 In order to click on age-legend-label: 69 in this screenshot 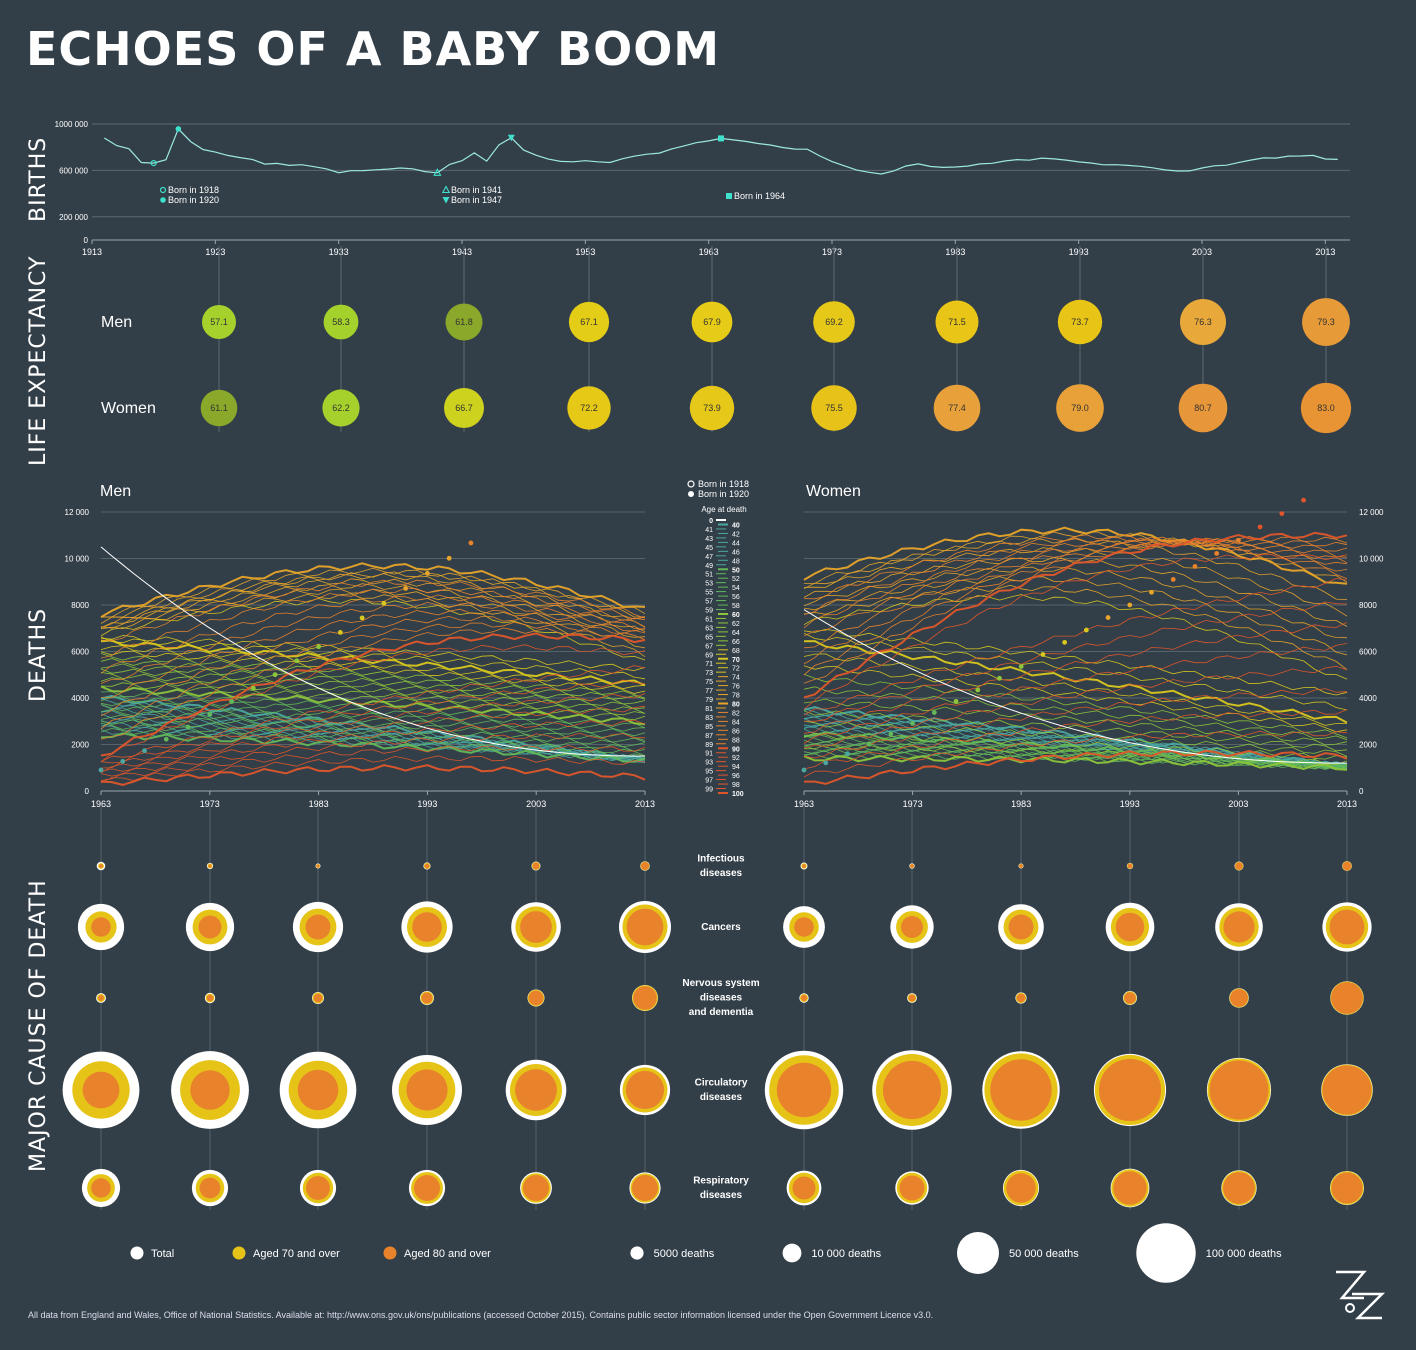, I will do `click(709, 655)`.